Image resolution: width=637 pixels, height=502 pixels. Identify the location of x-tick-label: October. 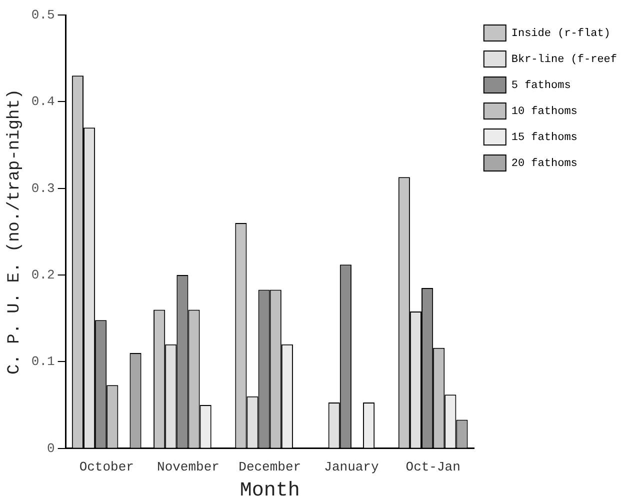
(106, 467).